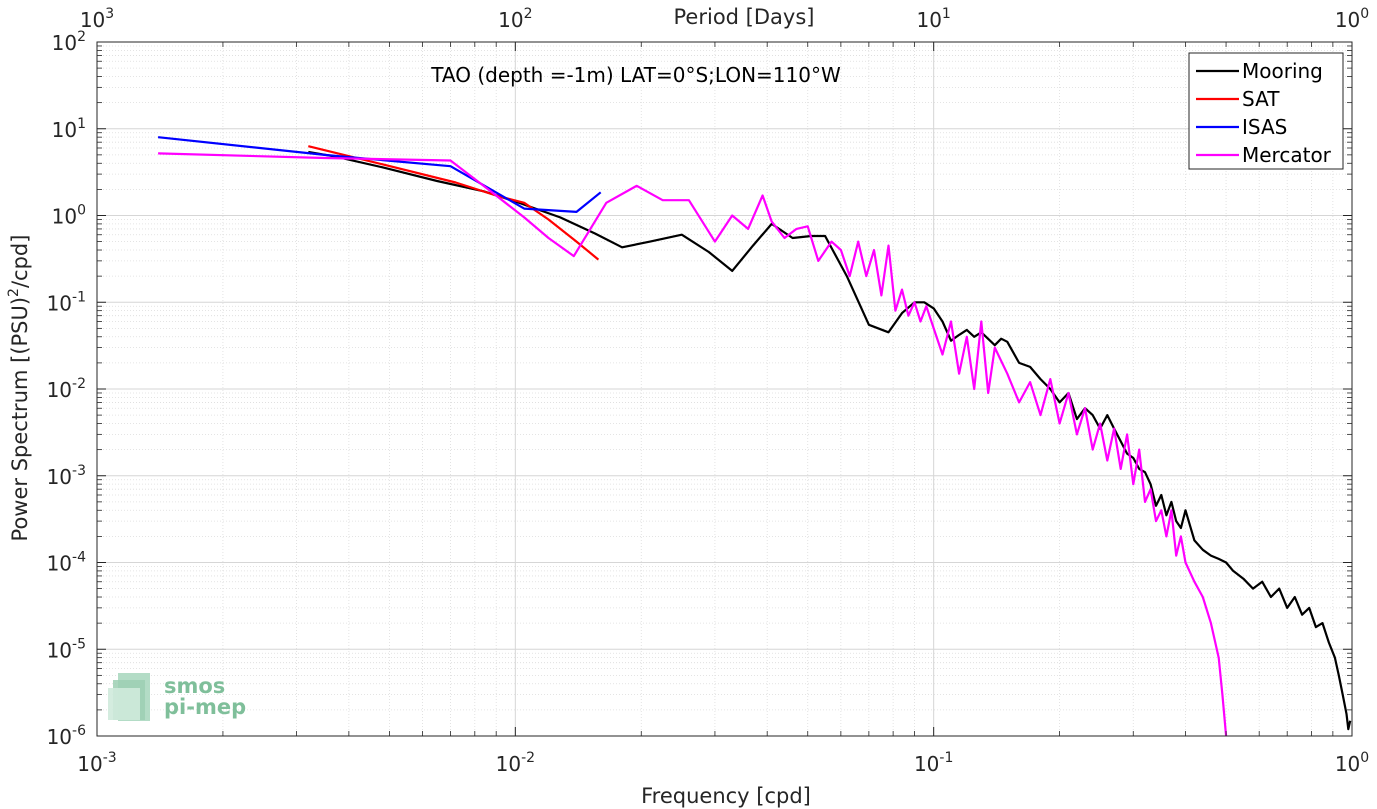 This screenshot has width=1377, height=809. I want to click on x-tick-label: 10⁻¹, so click(933, 763).